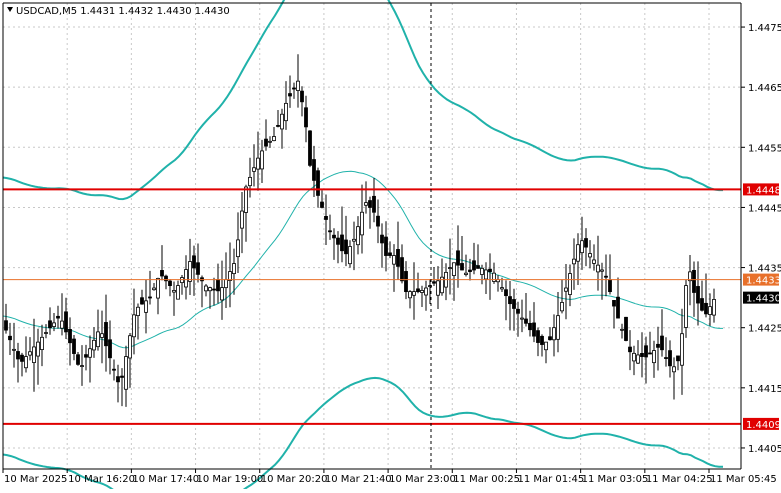  I want to click on level-price-label: 1.4448, so click(763, 190).